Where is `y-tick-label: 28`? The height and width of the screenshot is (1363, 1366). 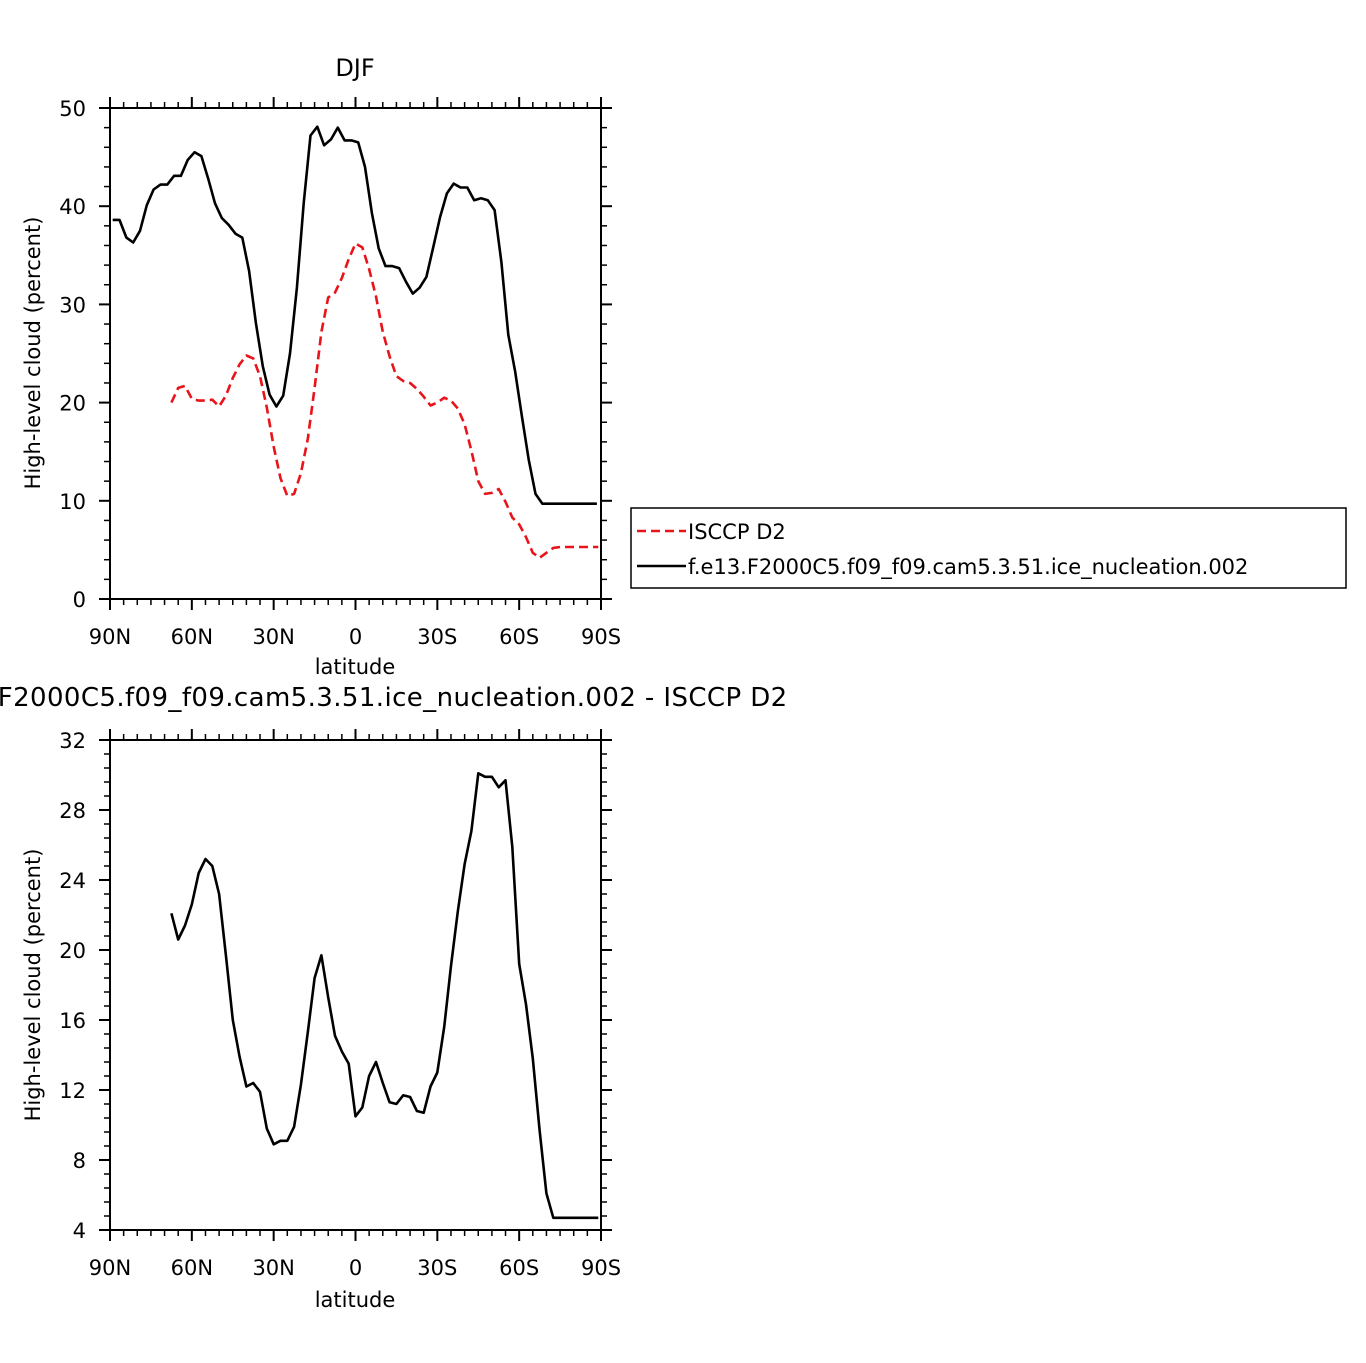 y-tick-label: 28 is located at coordinates (72, 811).